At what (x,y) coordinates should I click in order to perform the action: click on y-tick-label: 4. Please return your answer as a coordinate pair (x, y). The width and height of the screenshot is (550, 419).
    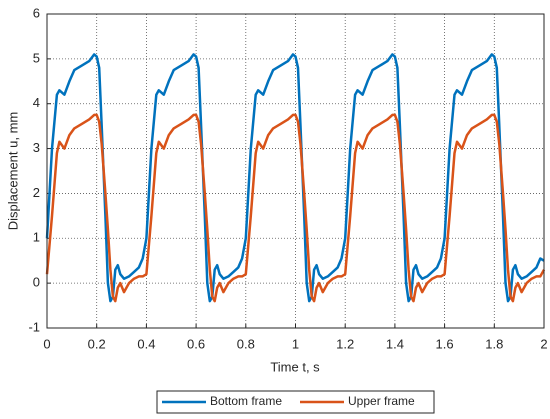
    Looking at the image, I should click on (36, 102).